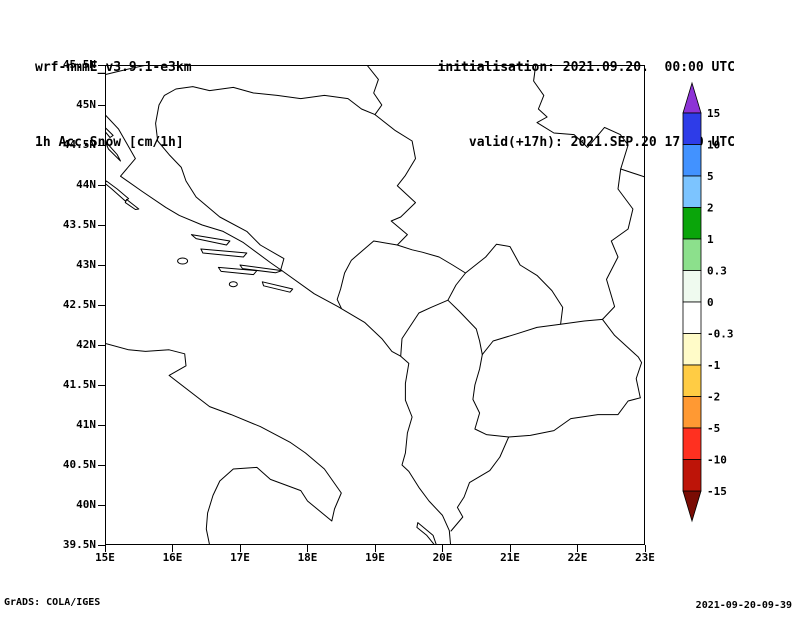 The image size is (800, 618). What do you see at coordinates (710, 208) in the screenshot?
I see `colorbar-label: 2` at bounding box center [710, 208].